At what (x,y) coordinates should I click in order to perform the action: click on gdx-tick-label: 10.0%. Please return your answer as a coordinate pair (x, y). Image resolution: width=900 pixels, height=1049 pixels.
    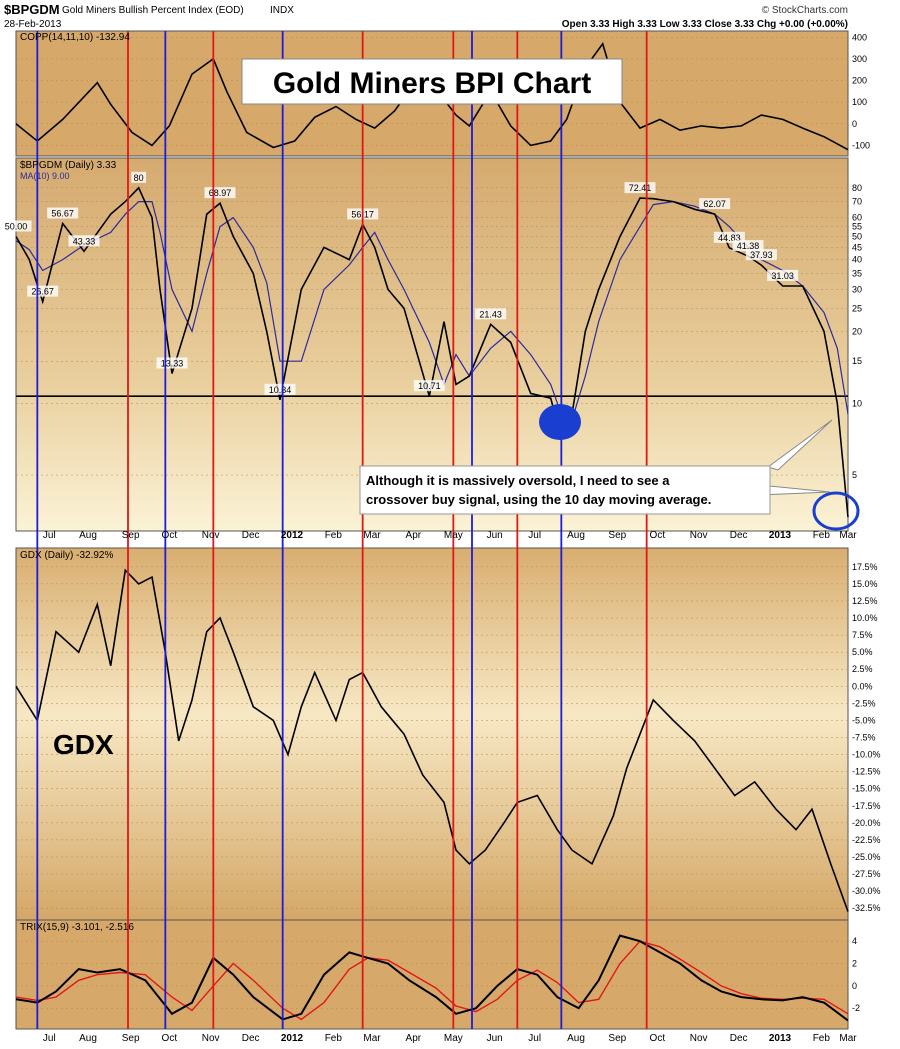
    Looking at the image, I should click on (865, 618).